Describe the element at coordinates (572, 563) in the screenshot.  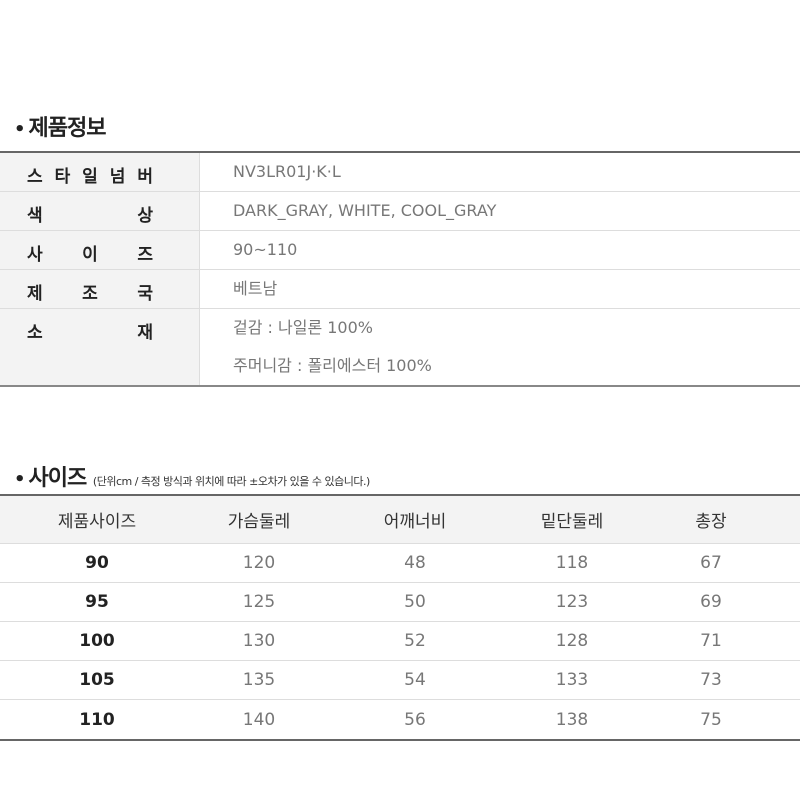
I see `size-cell: 118` at that location.